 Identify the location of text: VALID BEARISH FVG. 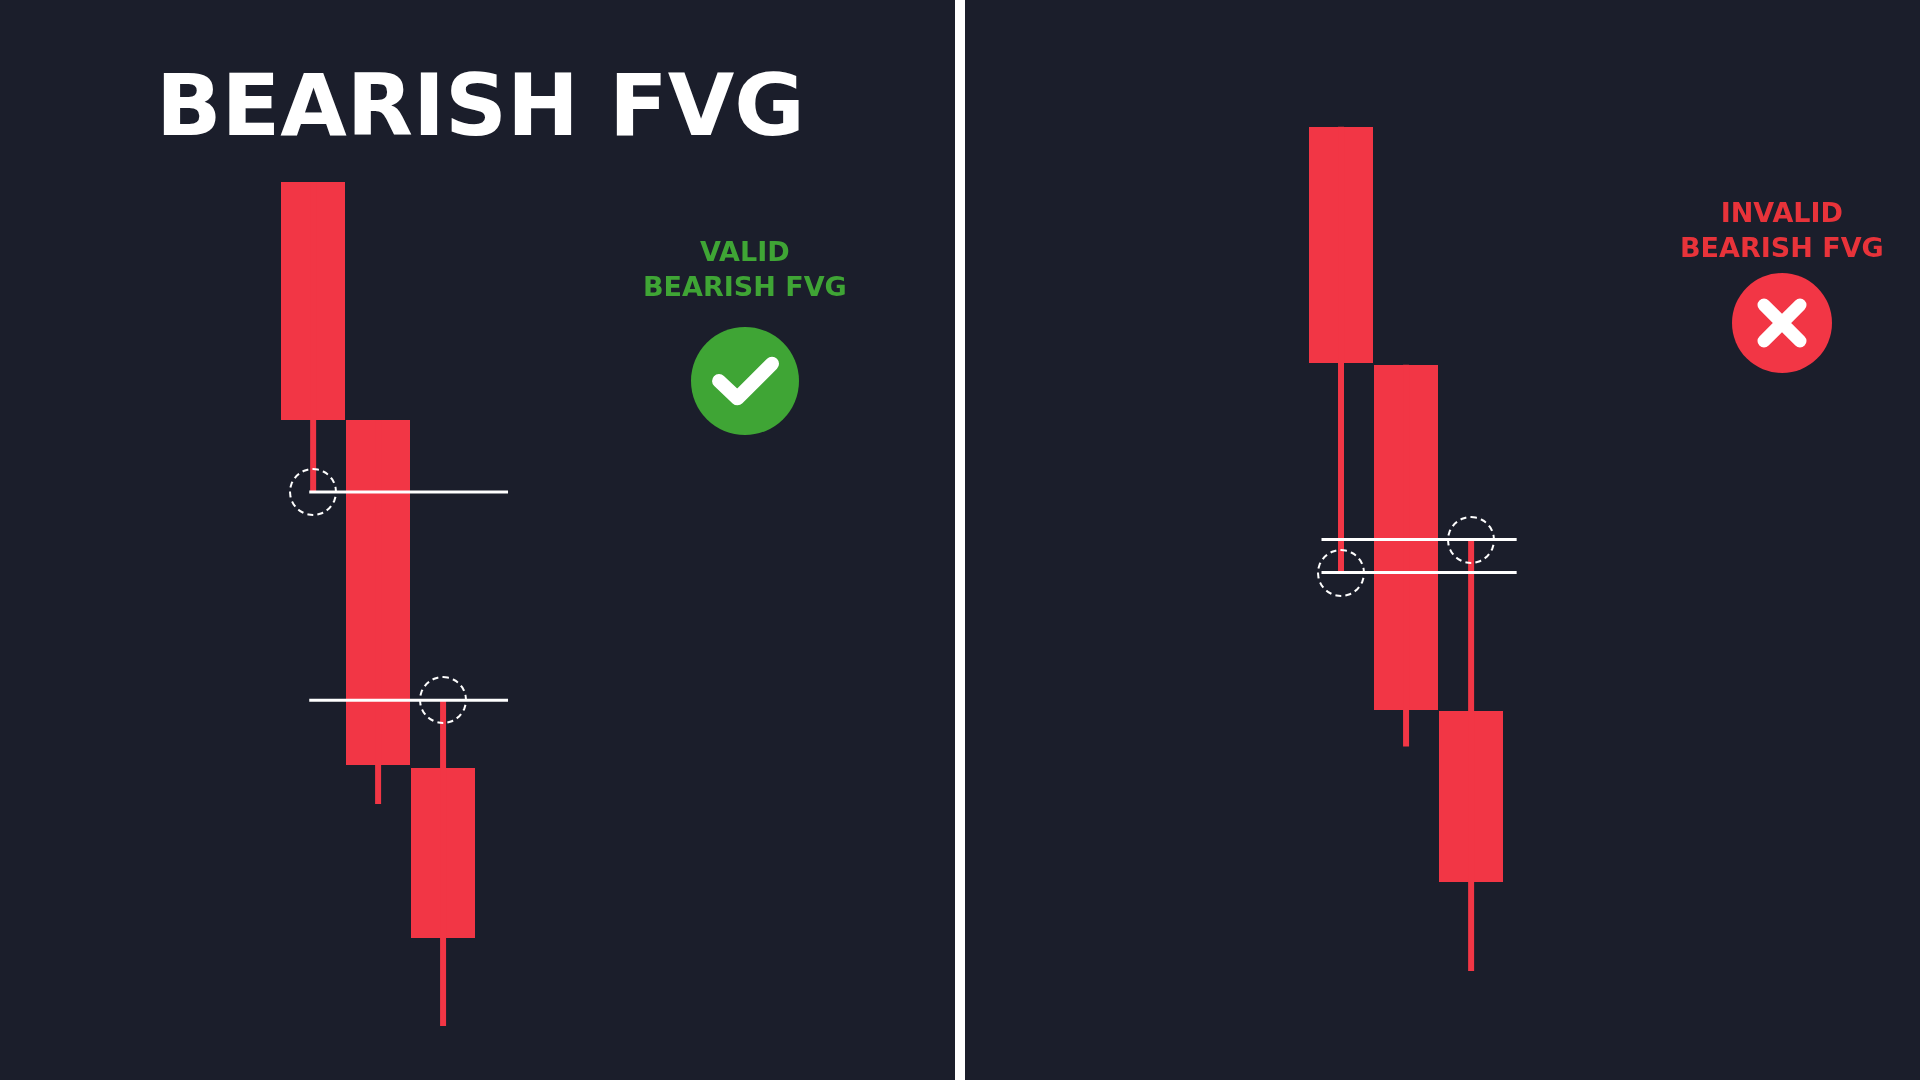
(745, 269).